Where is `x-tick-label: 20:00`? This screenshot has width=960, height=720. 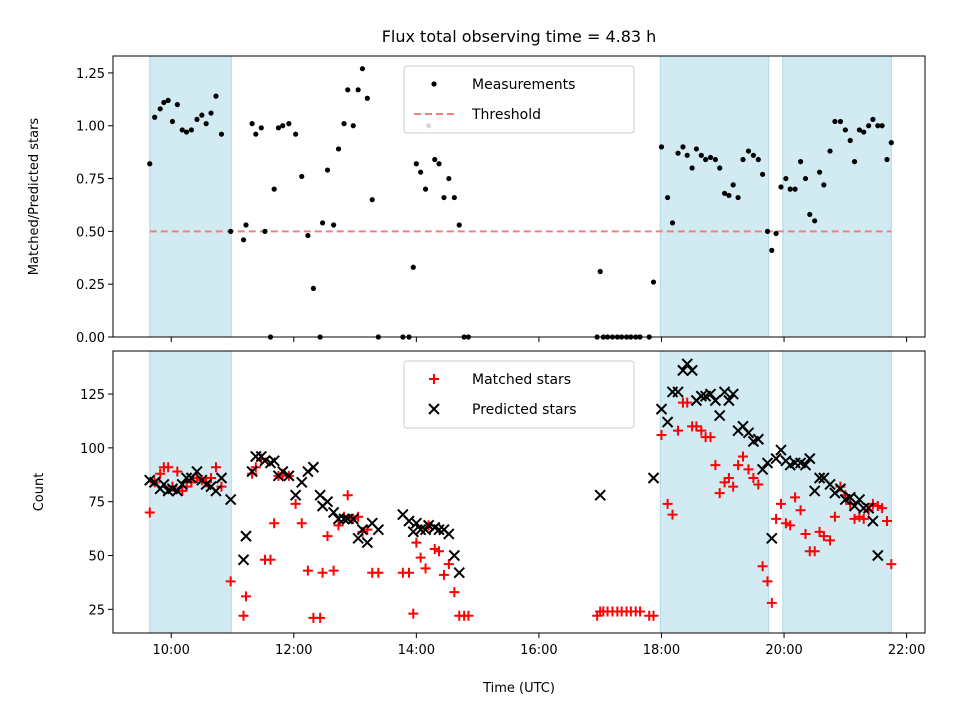 x-tick-label: 20:00 is located at coordinates (783, 650).